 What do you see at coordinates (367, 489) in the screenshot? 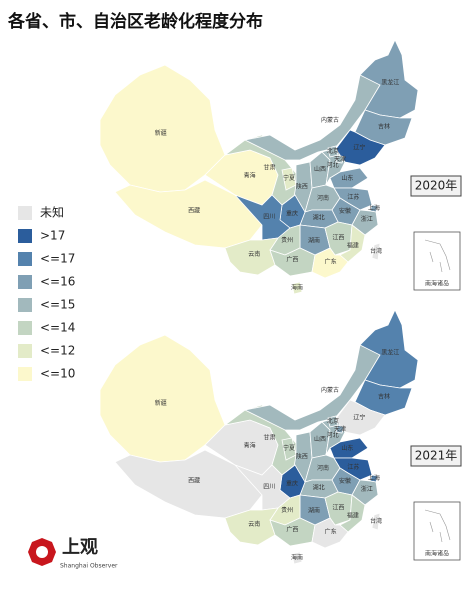
I see `province-label: 浙江` at bounding box center [367, 489].